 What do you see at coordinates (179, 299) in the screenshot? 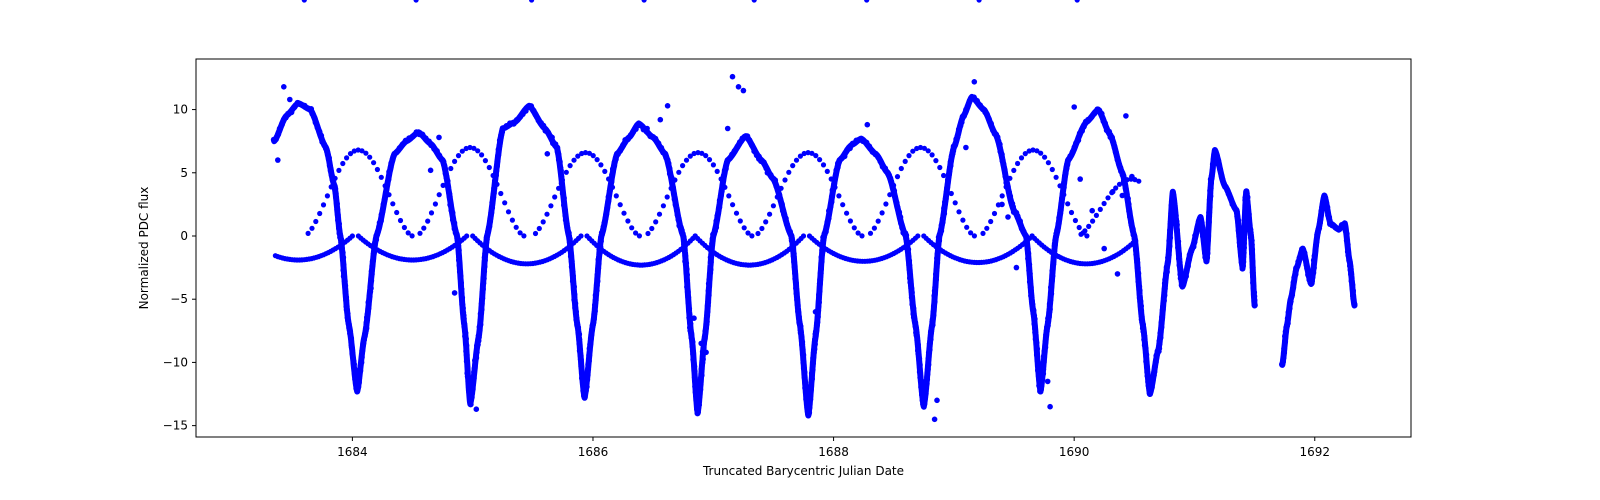
I see `y-tick-label: −5` at bounding box center [179, 299].